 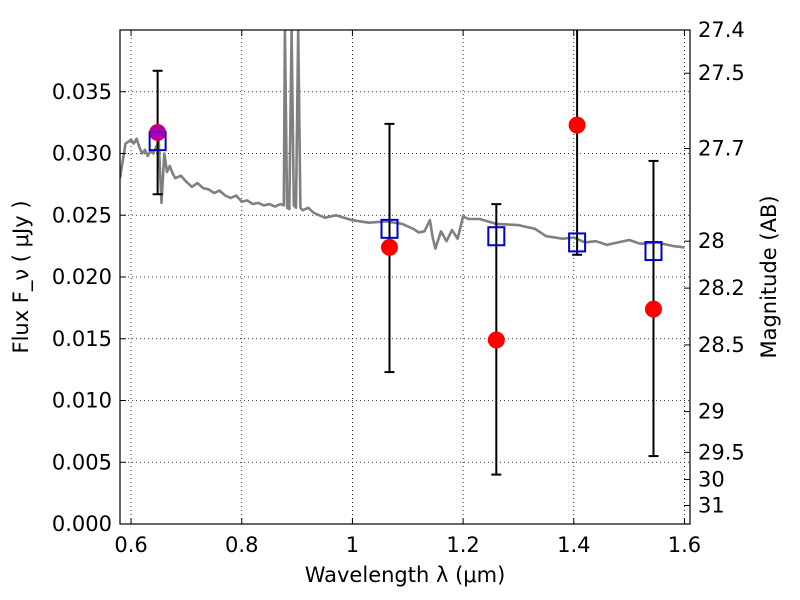 I want to click on x-tick-label: 1.2, so click(x=462, y=545).